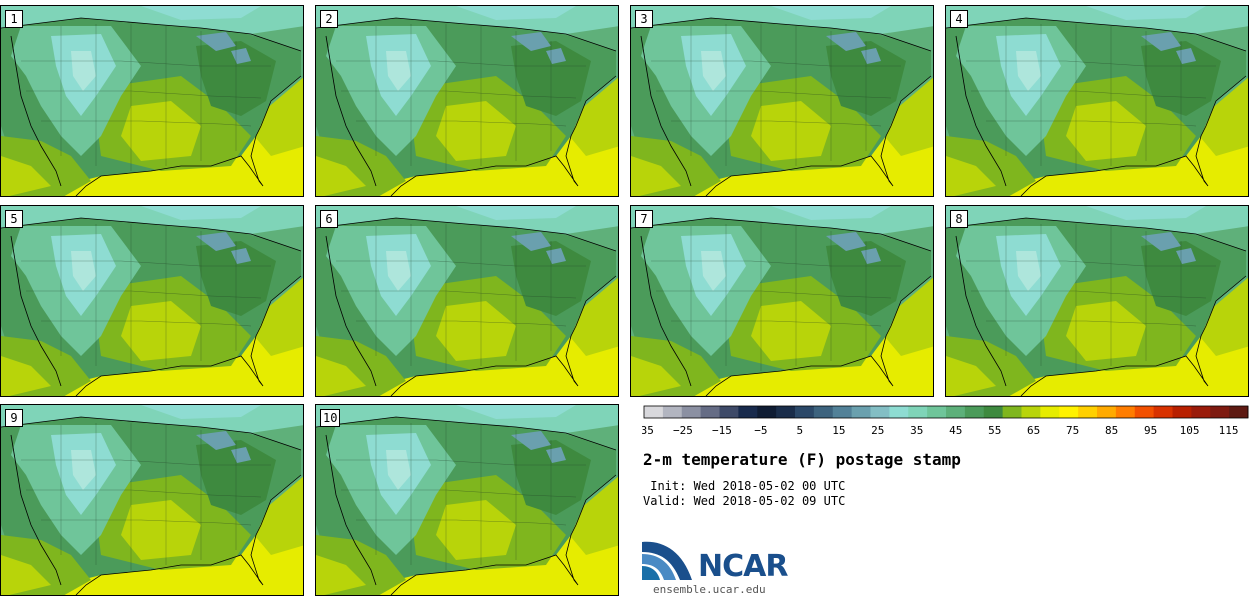 The image size is (1260, 597). I want to click on colorbar-tick-label: 65, so click(1033, 430).